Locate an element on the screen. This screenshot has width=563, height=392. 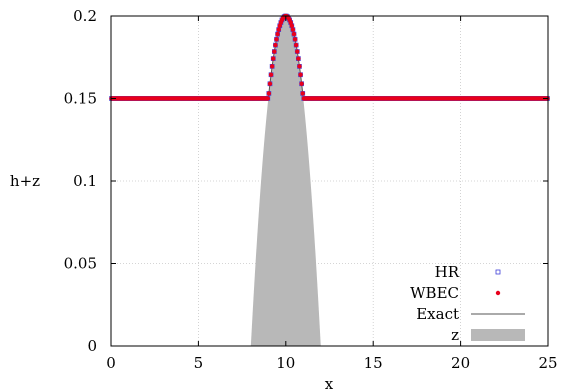
x-tick-labels: 0 5 10 15 20 25 is located at coordinates (331, 363).